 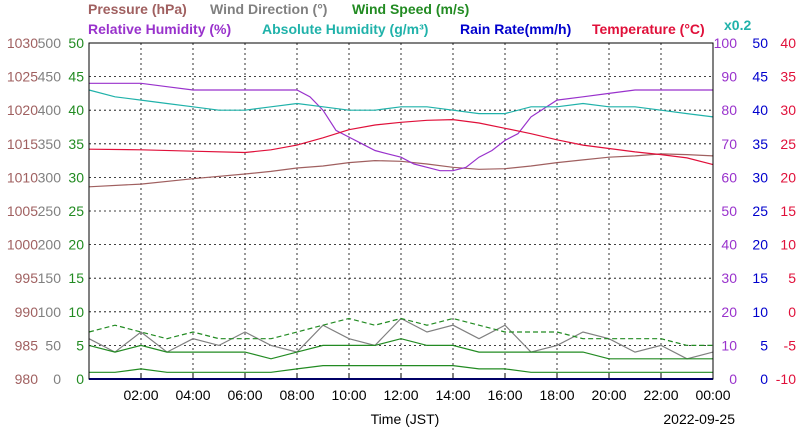 What do you see at coordinates (192, 395) in the screenshot?
I see `x-tick-label: 04:00` at bounding box center [192, 395].